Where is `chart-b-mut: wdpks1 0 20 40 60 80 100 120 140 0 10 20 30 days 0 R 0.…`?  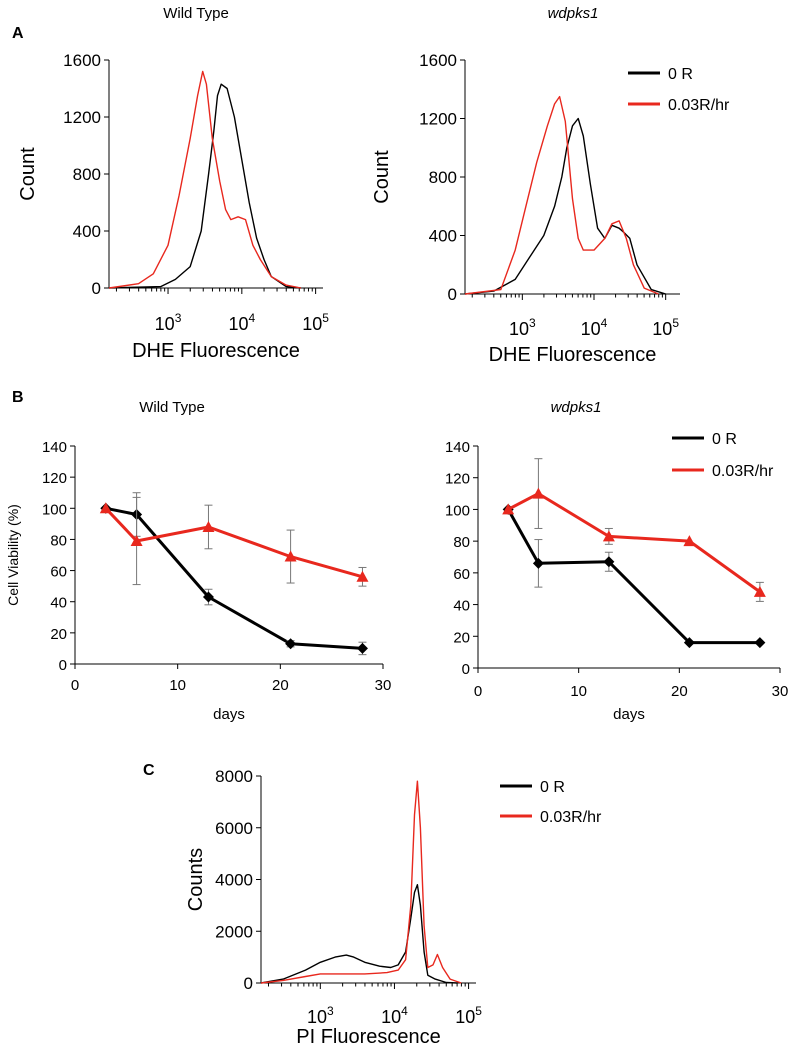 chart-b-mut: wdpks1 0 20 40 60 80 100 120 140 0 10 20 30 days 0 R 0.… is located at coordinates (616, 561).